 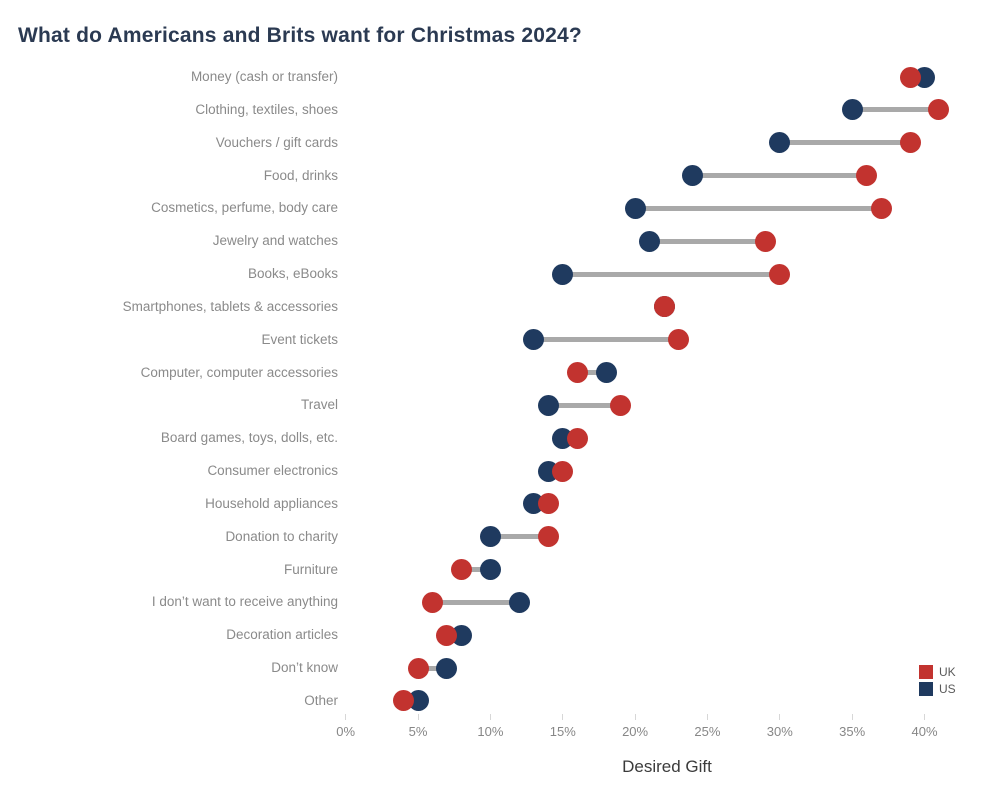 I want to click on category-label: Event tickets, so click(x=299, y=339).